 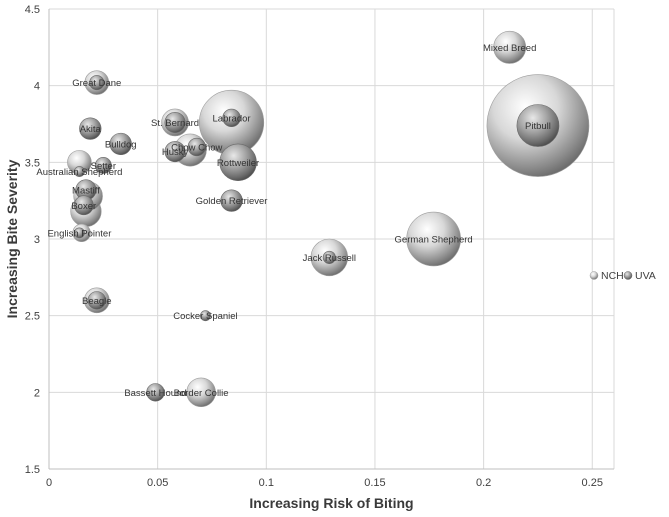 I want to click on bubble-label: Bassett Hound, so click(x=155, y=393).